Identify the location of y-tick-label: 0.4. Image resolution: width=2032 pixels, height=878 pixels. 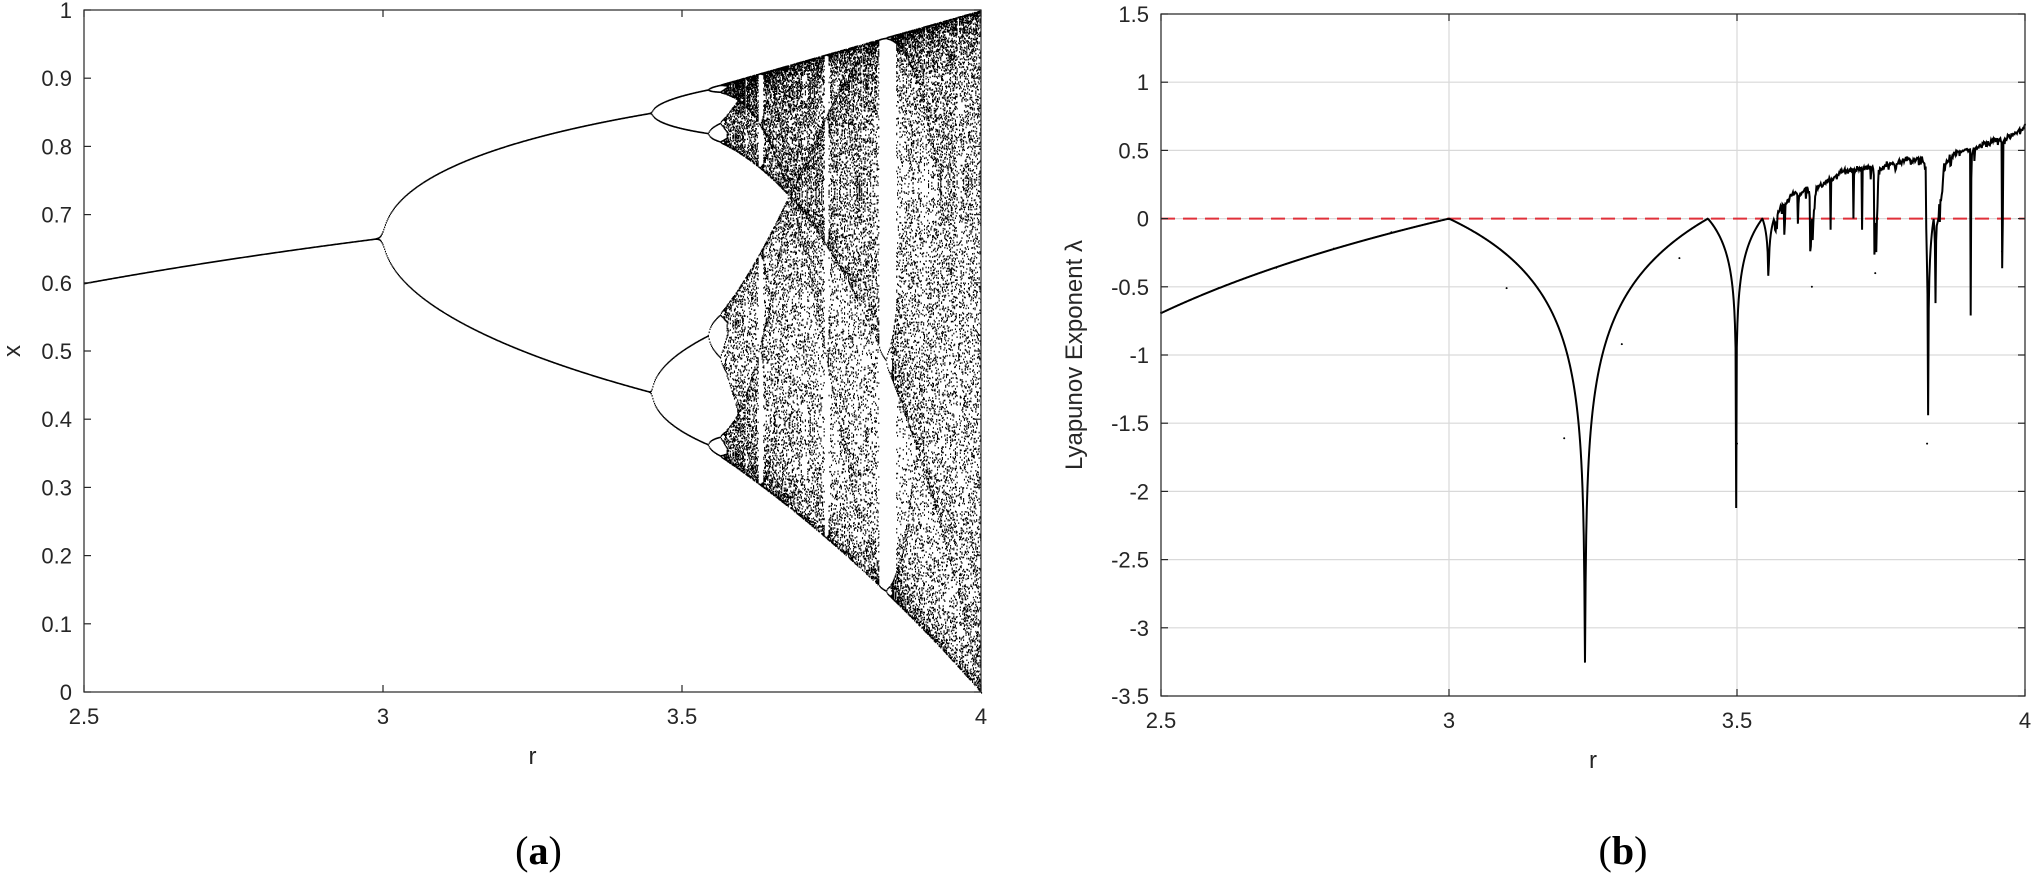
(56, 419).